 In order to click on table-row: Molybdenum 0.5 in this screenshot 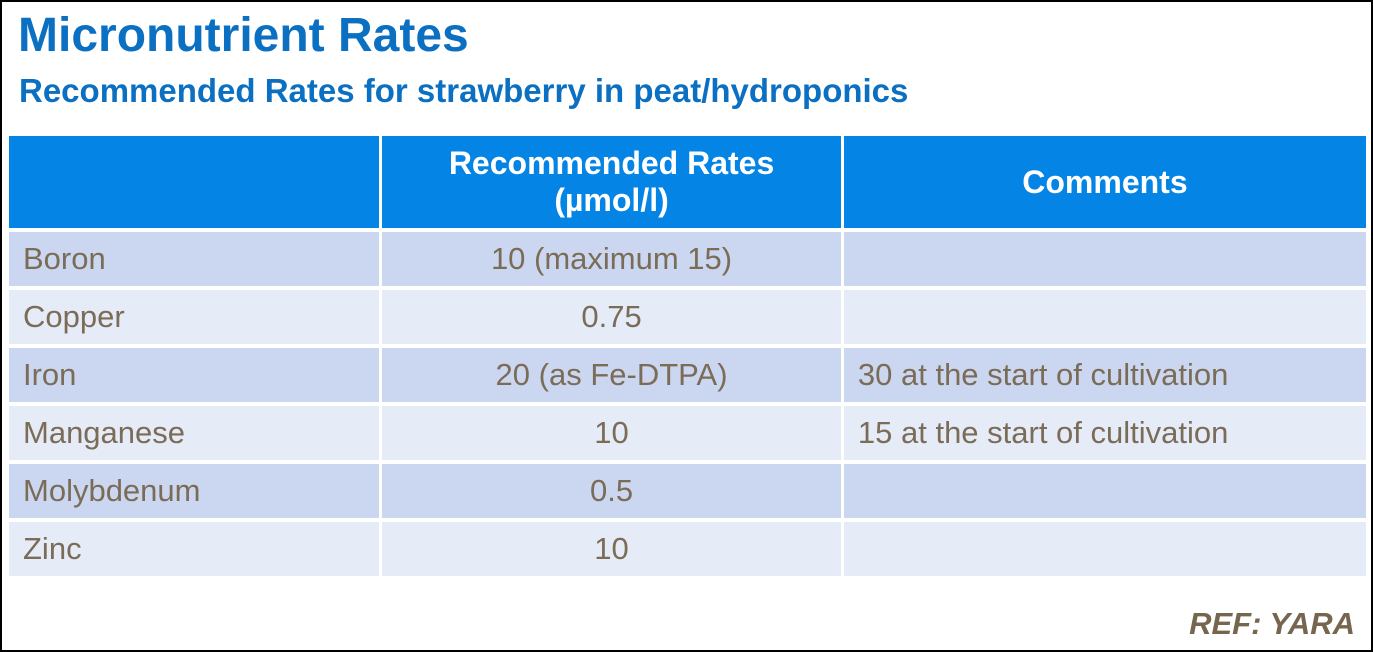, I will do `click(687, 491)`.